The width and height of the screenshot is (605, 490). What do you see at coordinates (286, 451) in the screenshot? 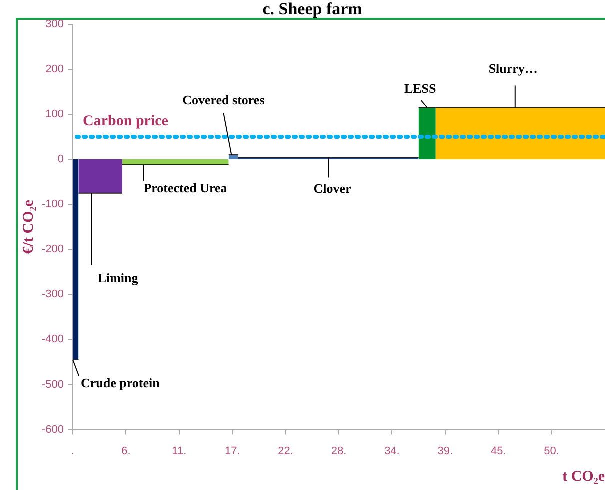
I see `x-tick-label: 22.` at bounding box center [286, 451].